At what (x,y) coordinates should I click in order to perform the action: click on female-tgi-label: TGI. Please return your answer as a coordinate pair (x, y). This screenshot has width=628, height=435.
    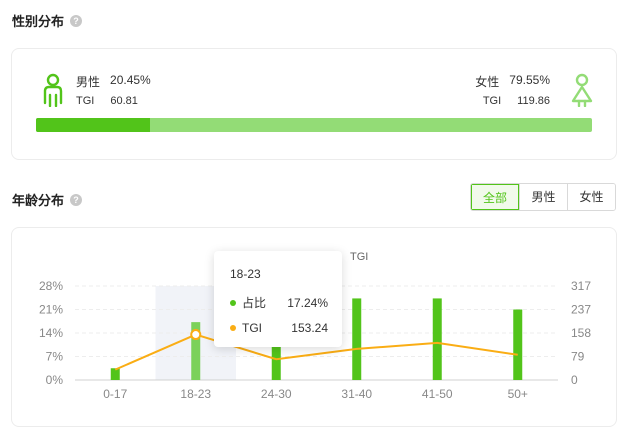
    Looking at the image, I should click on (492, 101).